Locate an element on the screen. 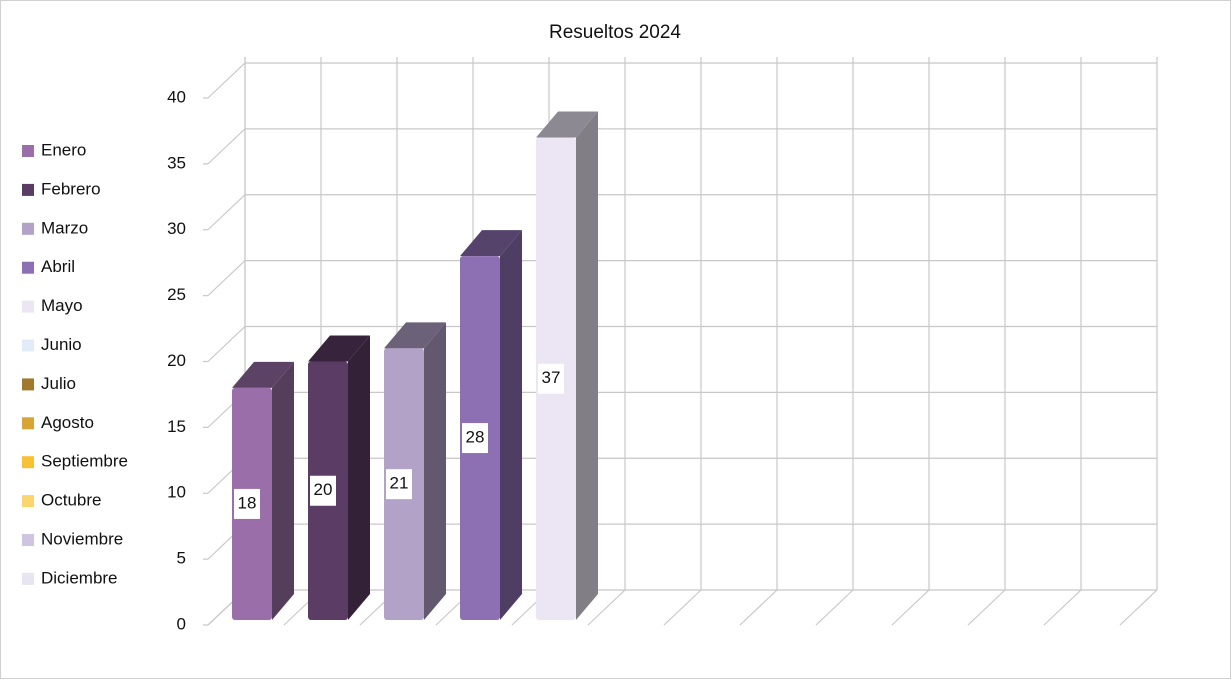 This screenshot has height=679, width=1231. legend-label: Octubre is located at coordinates (71, 500).